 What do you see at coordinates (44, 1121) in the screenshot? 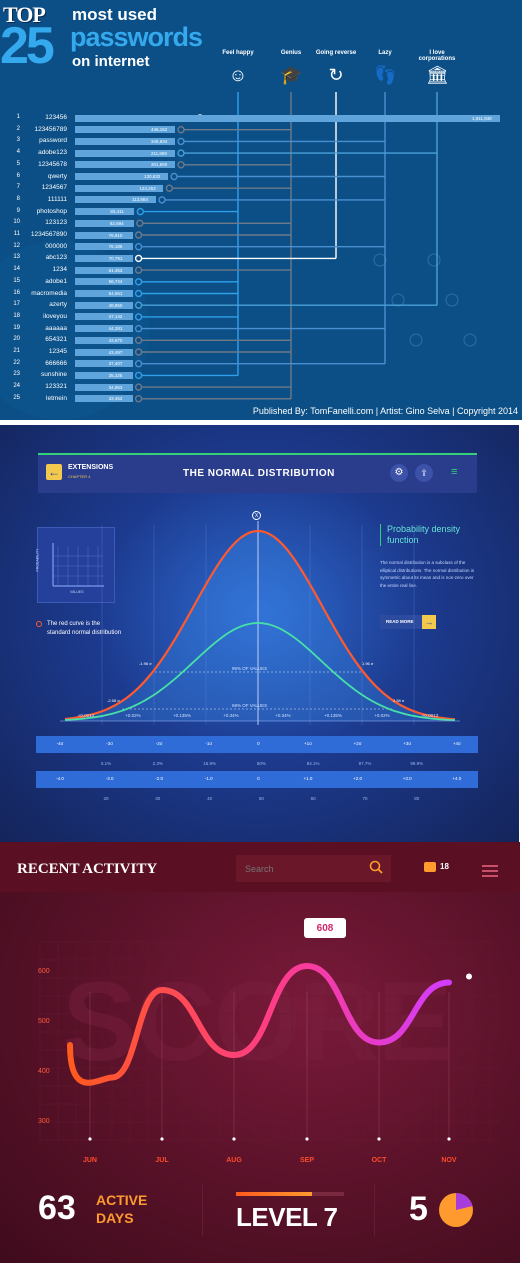
I see `y-tick-label: 300` at bounding box center [44, 1121].